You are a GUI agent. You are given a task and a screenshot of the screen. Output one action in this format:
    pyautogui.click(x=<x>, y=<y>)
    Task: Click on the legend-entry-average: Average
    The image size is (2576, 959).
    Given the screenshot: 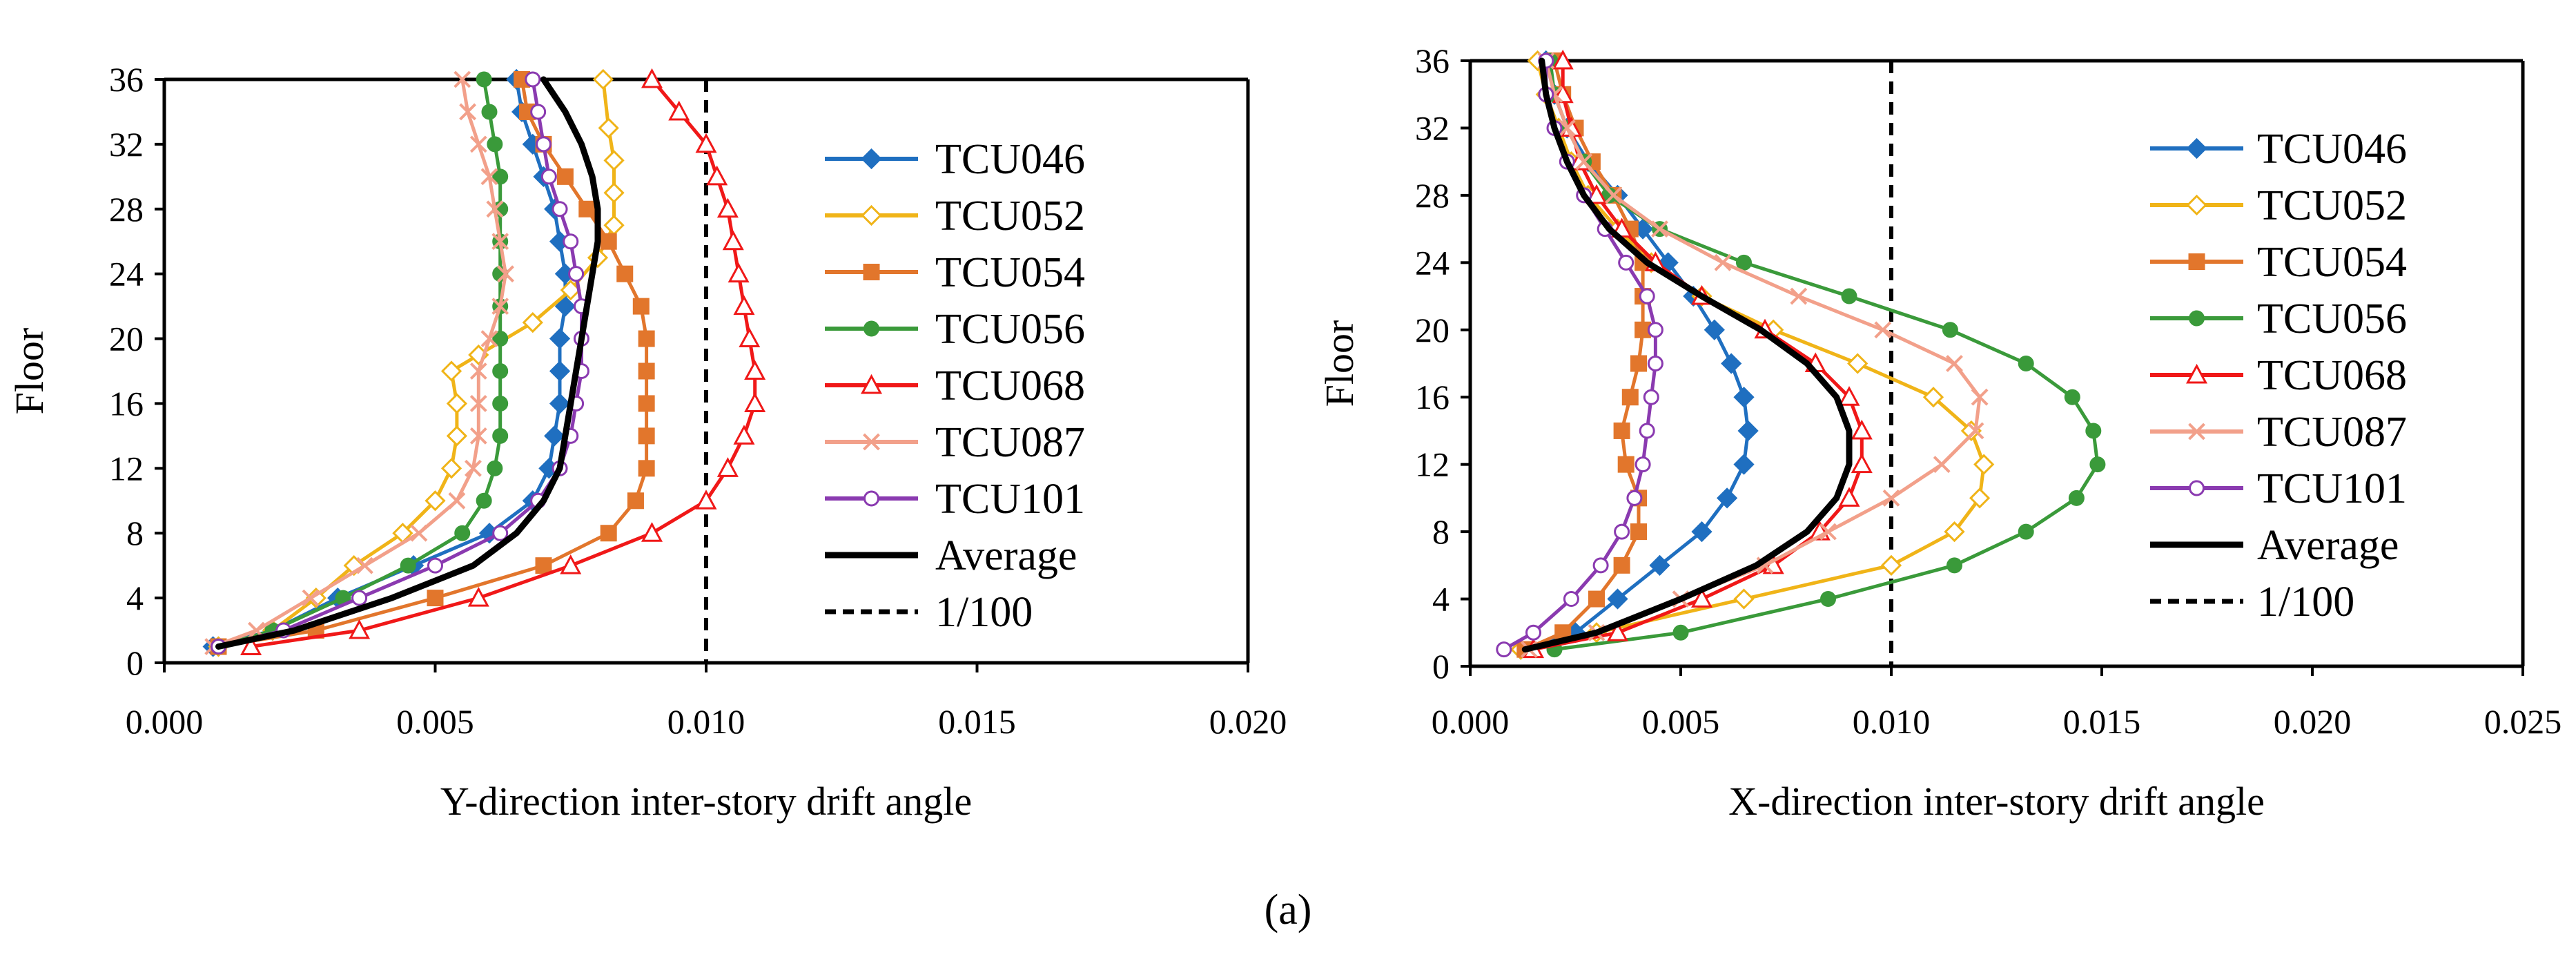 What is the action you would take?
    pyautogui.click(x=2274, y=545)
    